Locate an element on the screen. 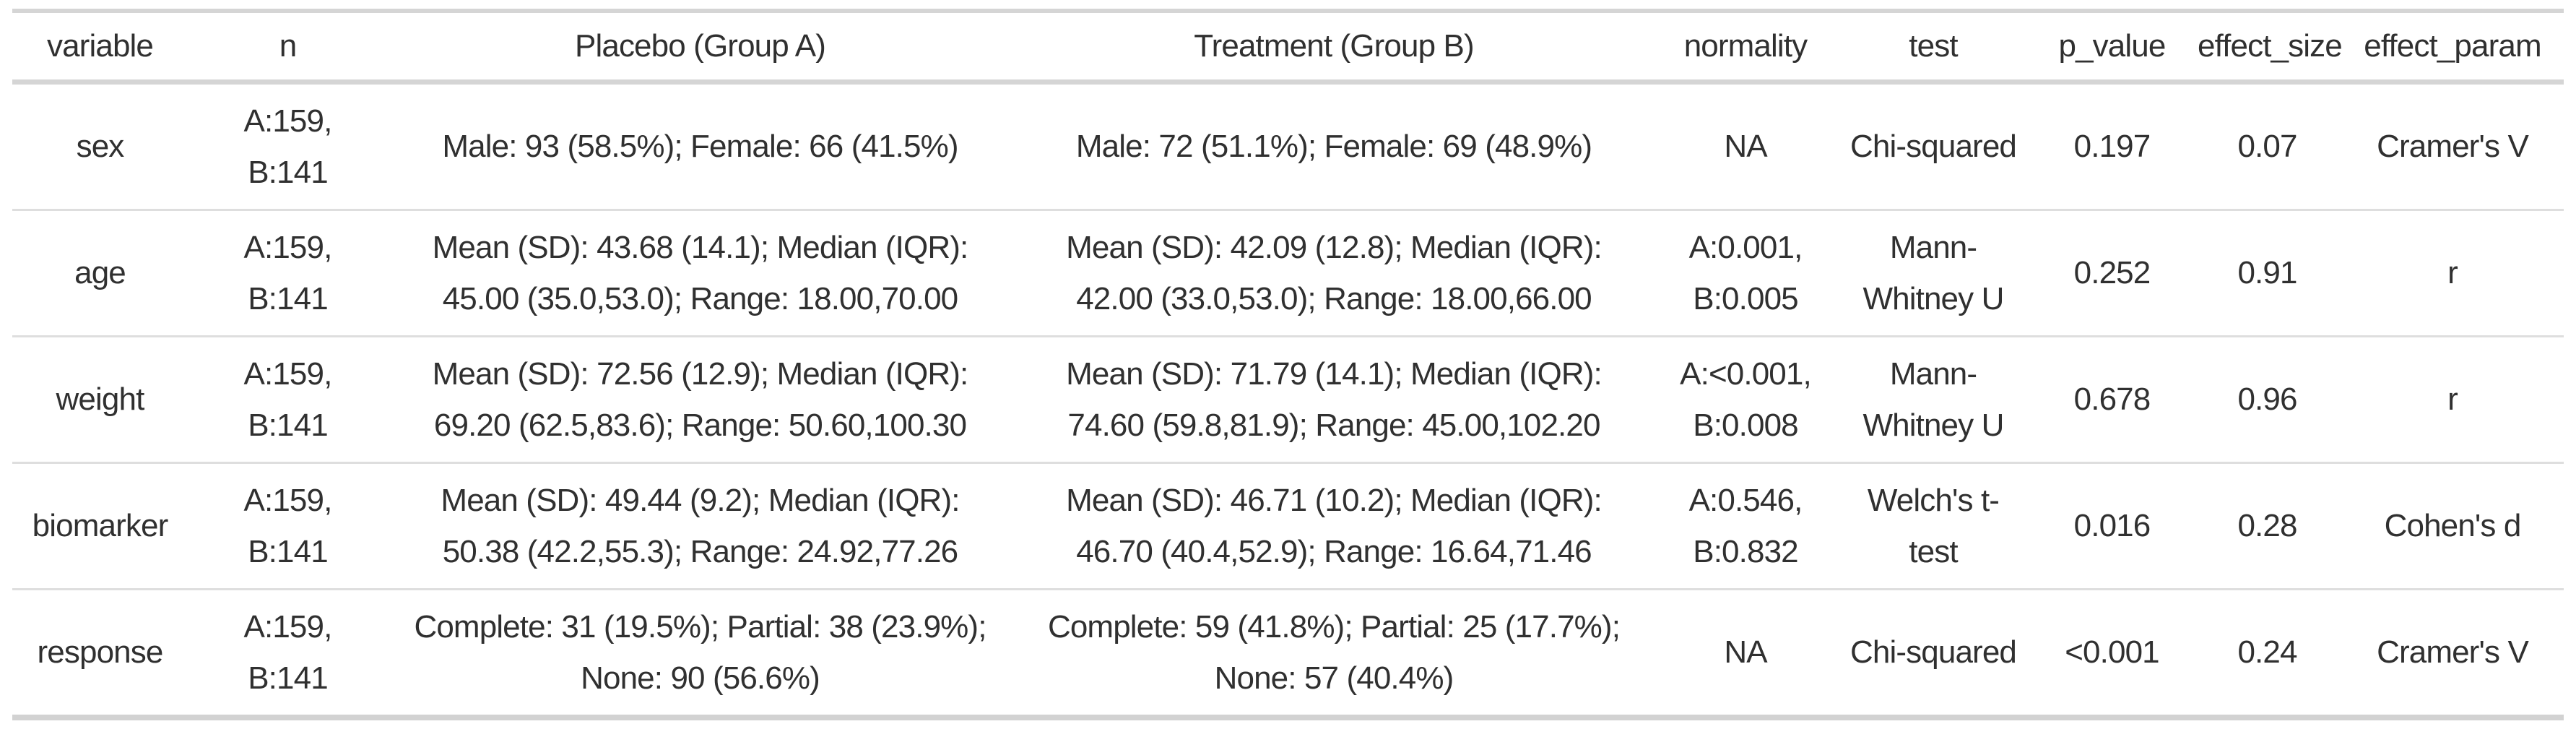 The image size is (2576, 737). cell-sex-variable: sex is located at coordinates (100, 146).